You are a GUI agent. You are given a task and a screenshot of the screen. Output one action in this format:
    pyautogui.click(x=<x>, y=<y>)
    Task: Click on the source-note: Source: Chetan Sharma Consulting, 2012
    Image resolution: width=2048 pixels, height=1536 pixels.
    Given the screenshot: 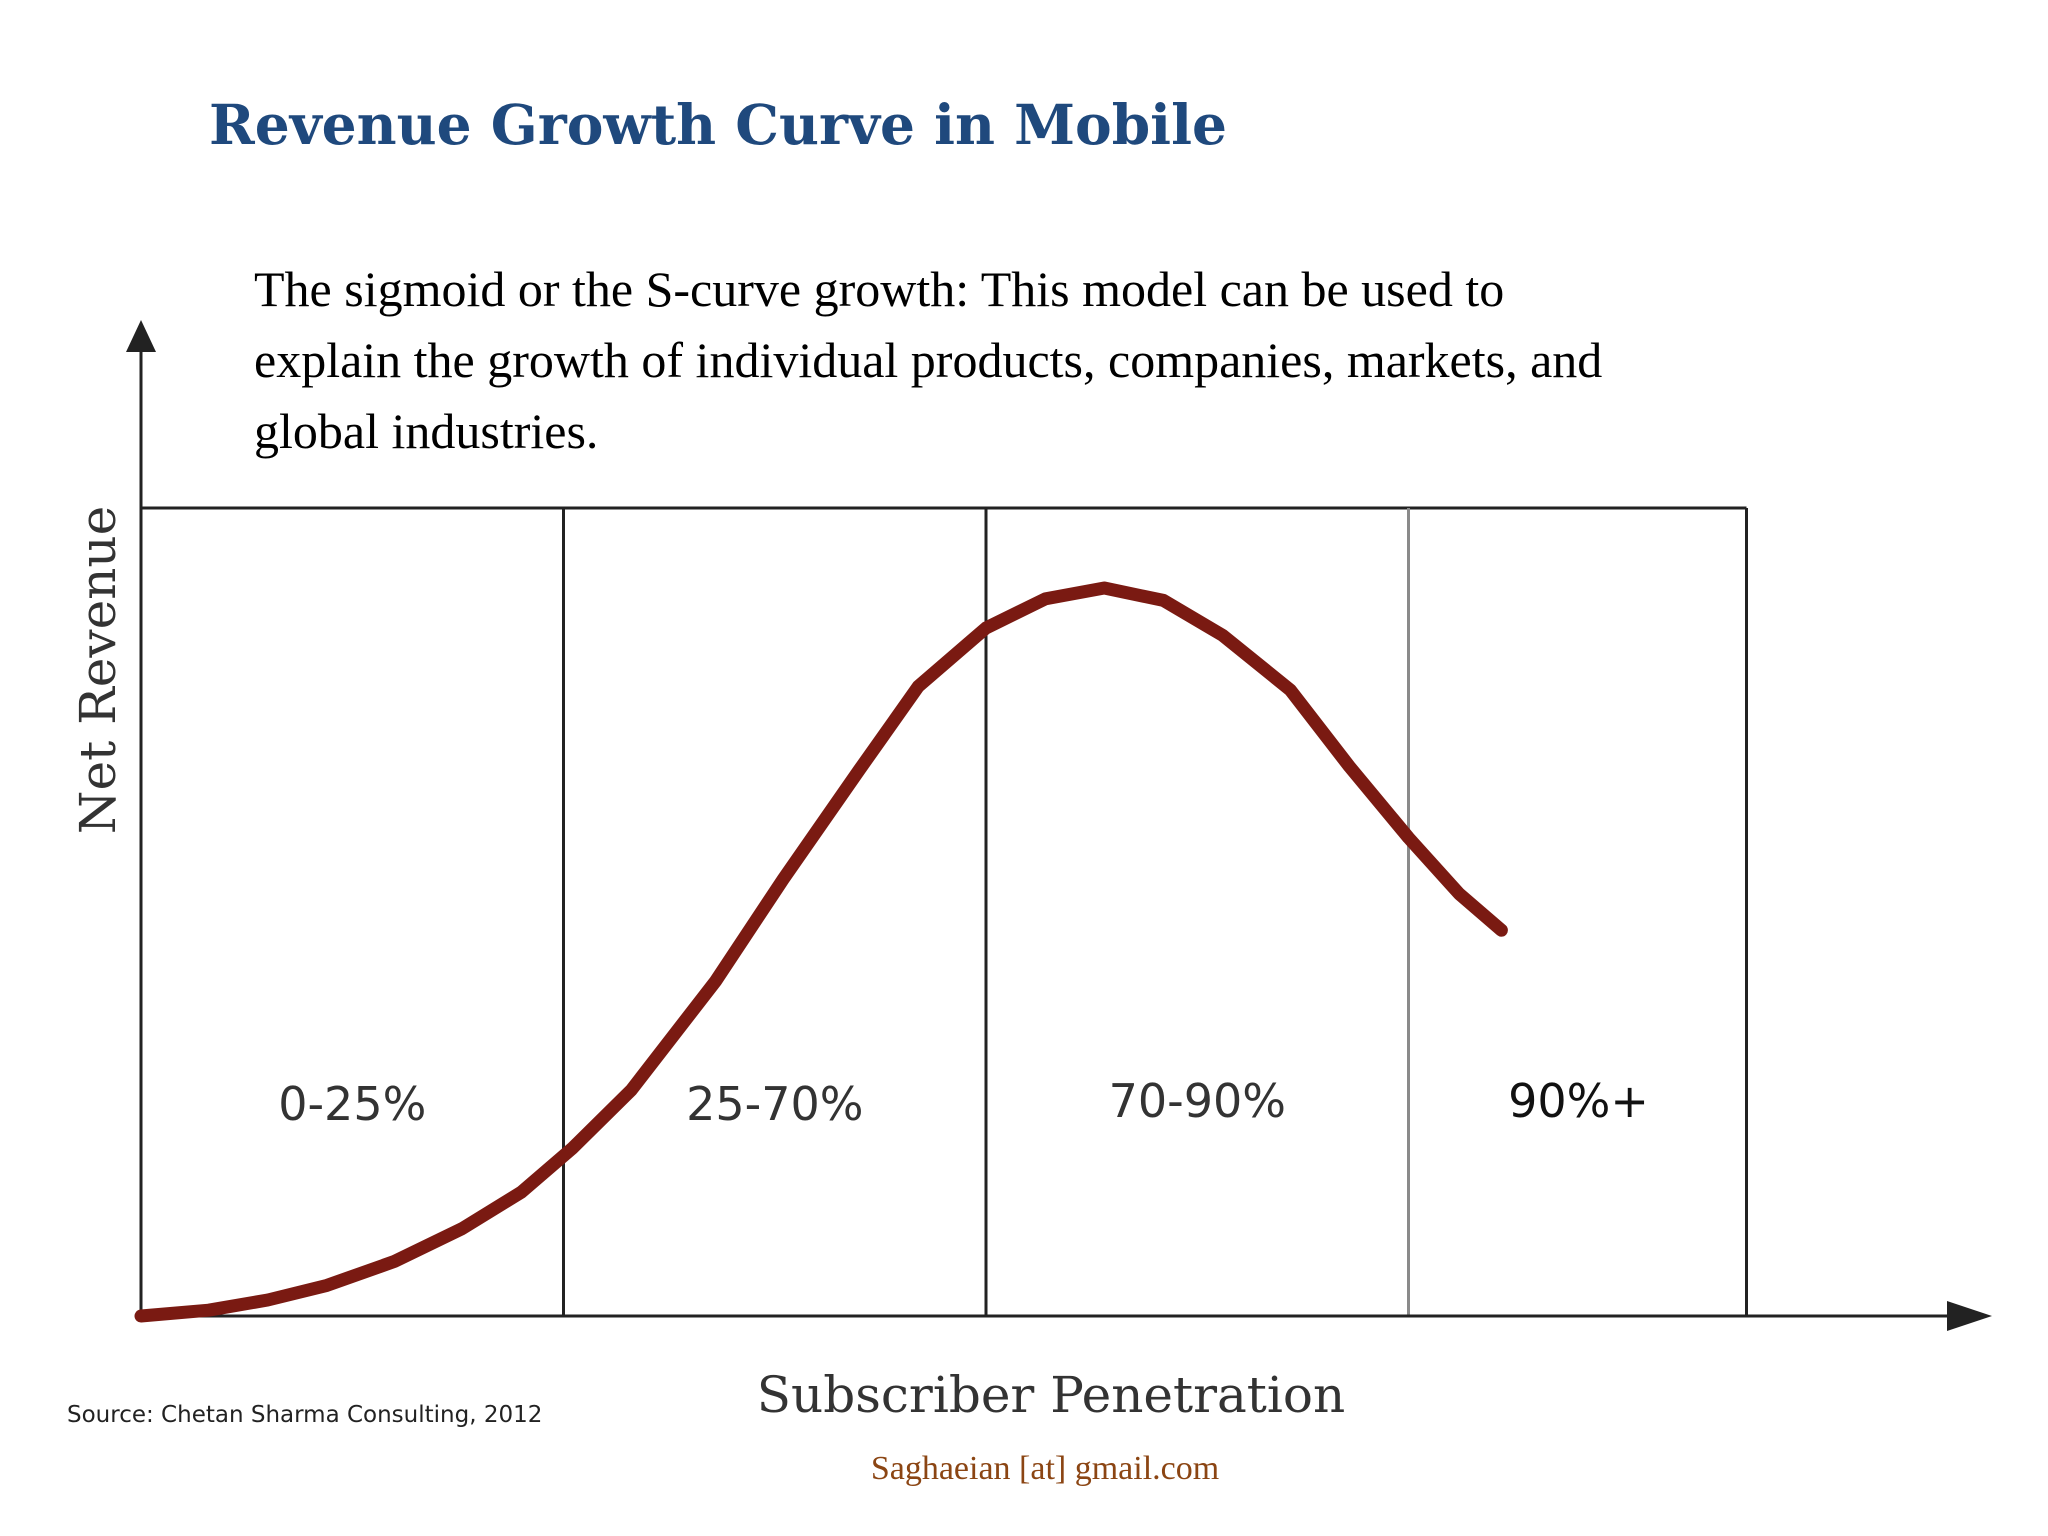 What is the action you would take?
    pyautogui.click(x=305, y=1415)
    